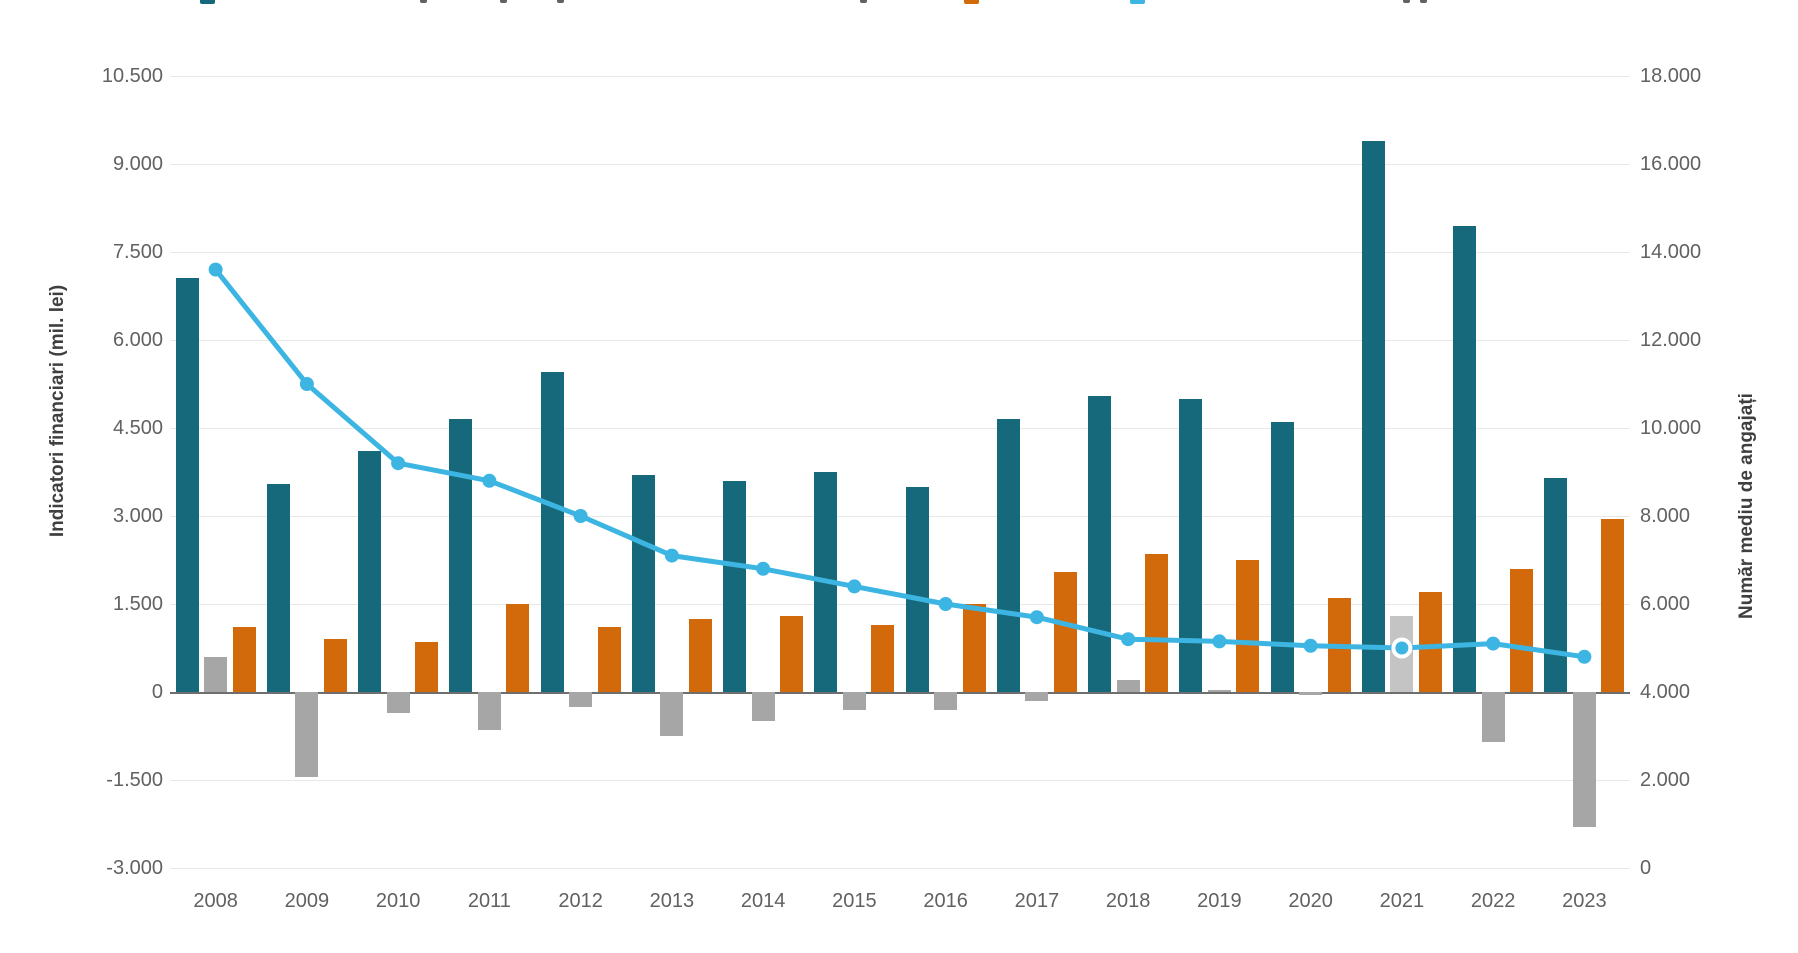  I want to click on x-axis-label-2010: 2010, so click(398, 901).